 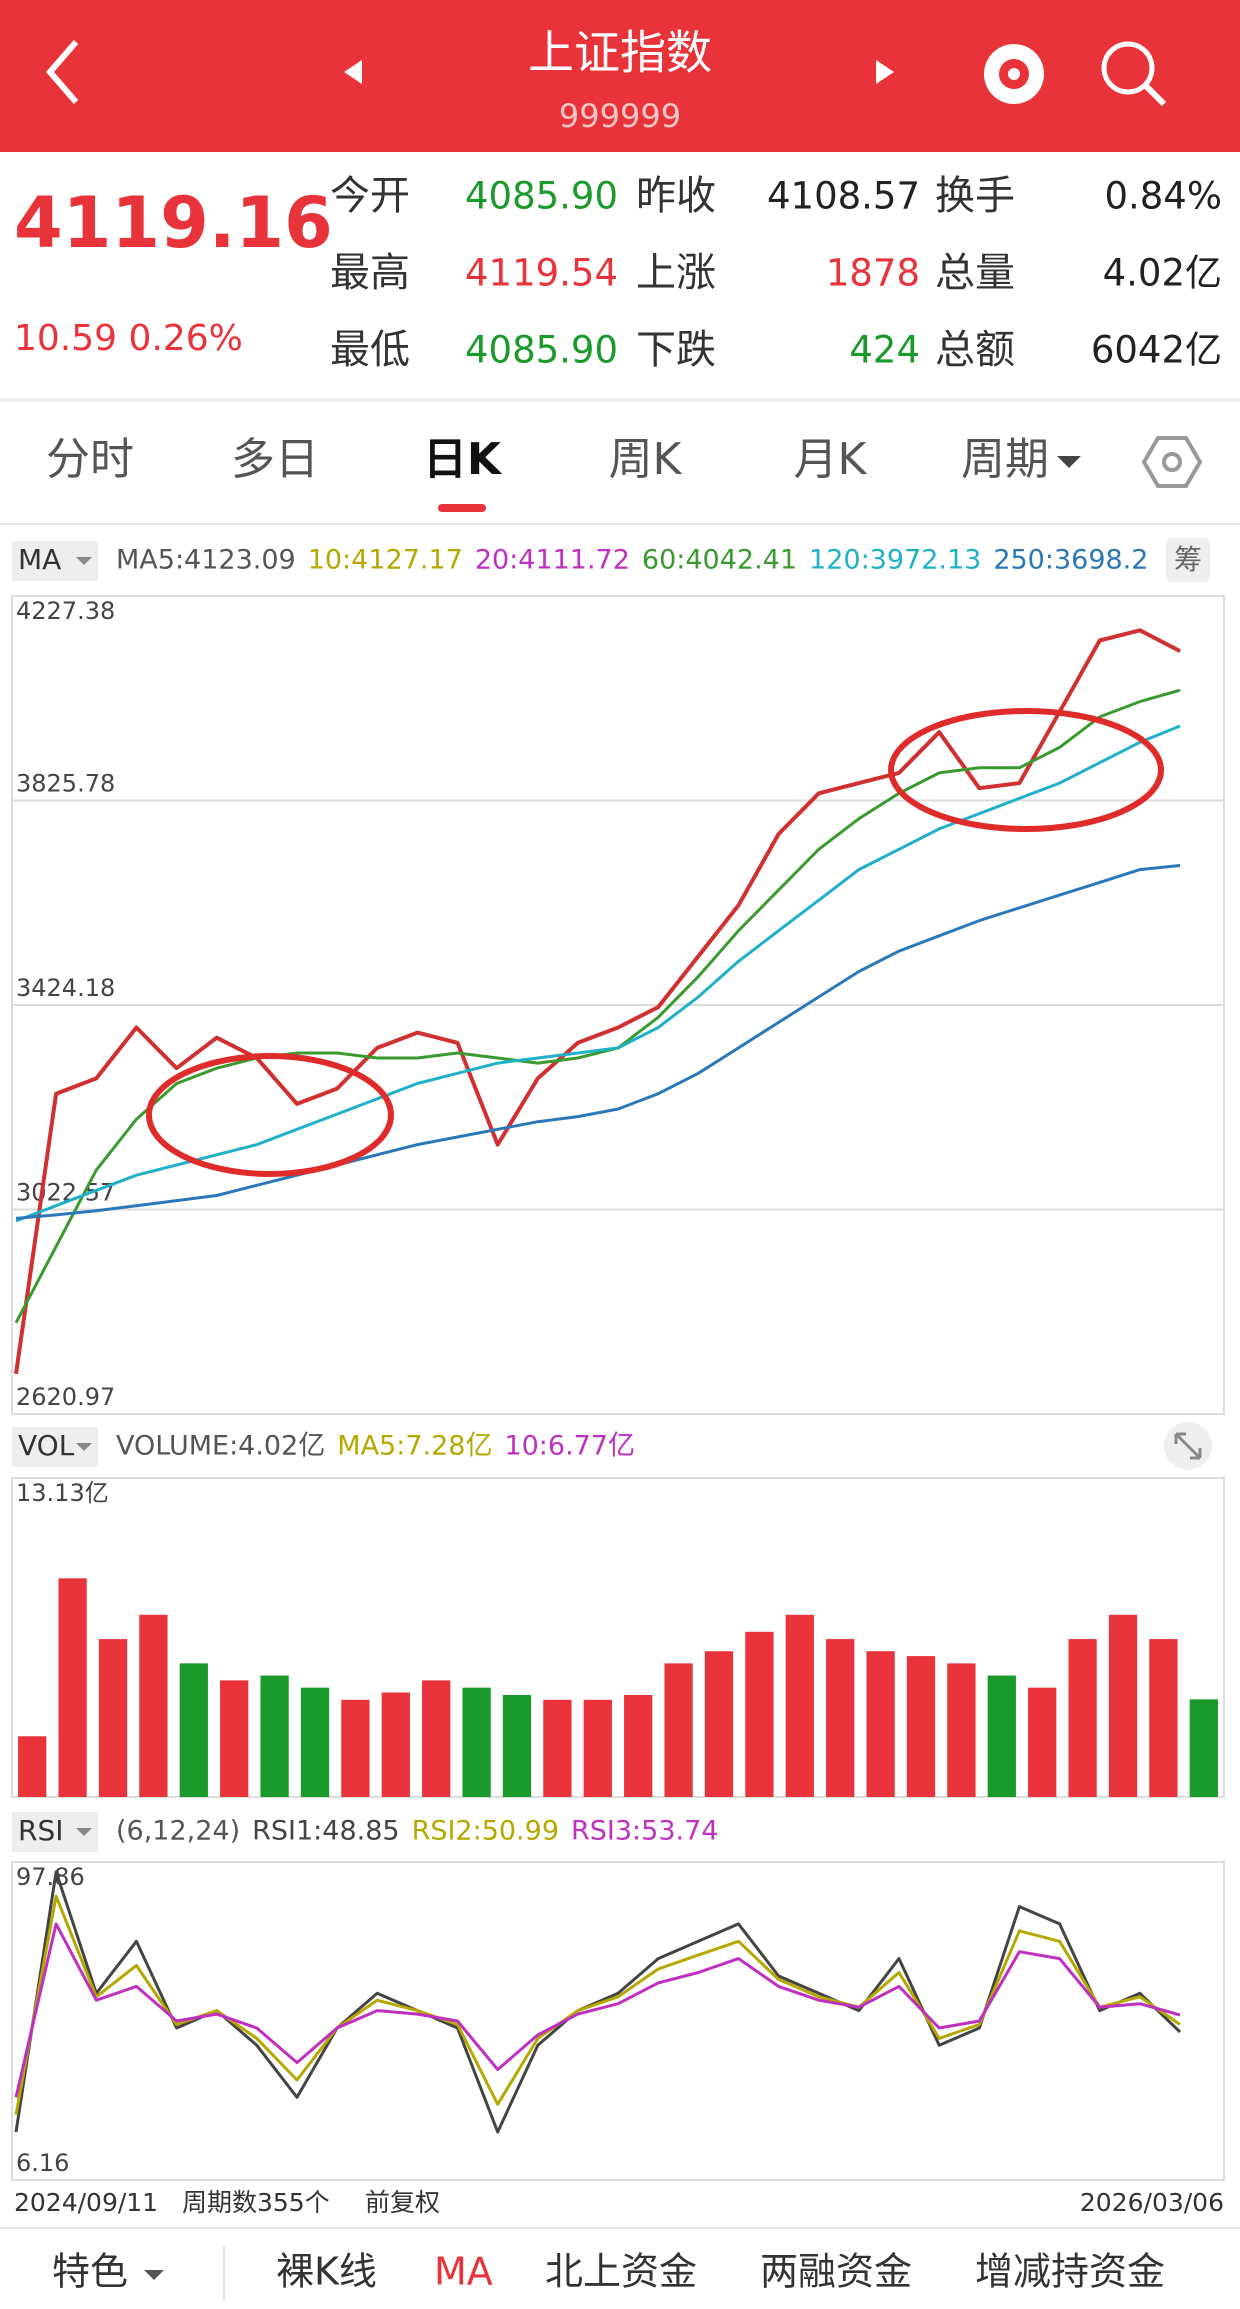 I want to click on tab: 多日, so click(x=275, y=459).